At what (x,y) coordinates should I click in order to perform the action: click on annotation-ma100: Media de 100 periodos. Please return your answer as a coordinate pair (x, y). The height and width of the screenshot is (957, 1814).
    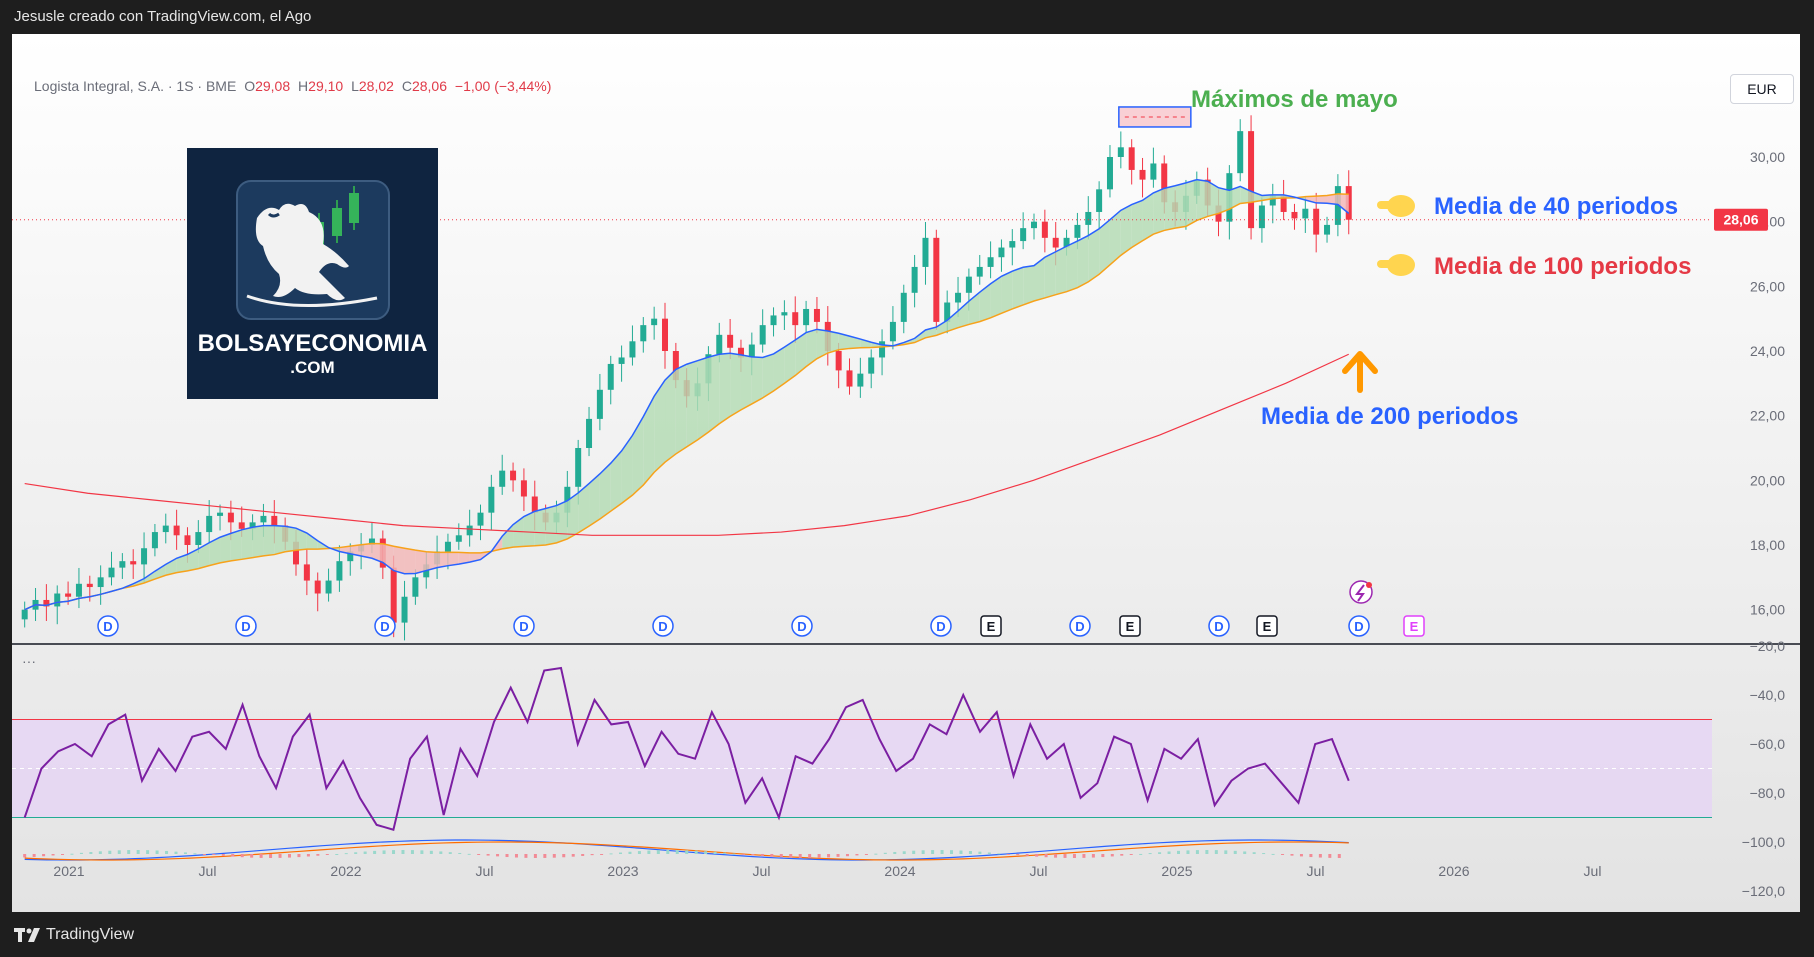
    Looking at the image, I should click on (1563, 266).